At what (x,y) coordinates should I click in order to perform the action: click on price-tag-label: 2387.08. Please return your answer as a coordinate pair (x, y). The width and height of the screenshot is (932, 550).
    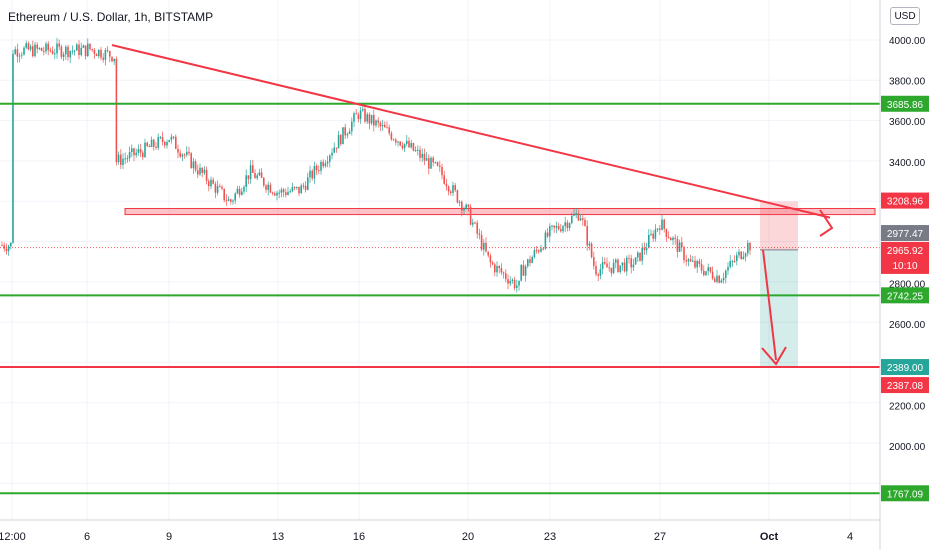
    Looking at the image, I should click on (905, 386).